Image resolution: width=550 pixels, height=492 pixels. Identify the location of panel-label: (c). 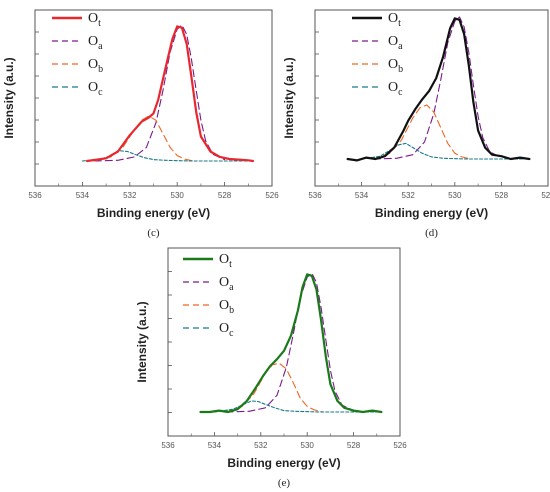
(153, 233).